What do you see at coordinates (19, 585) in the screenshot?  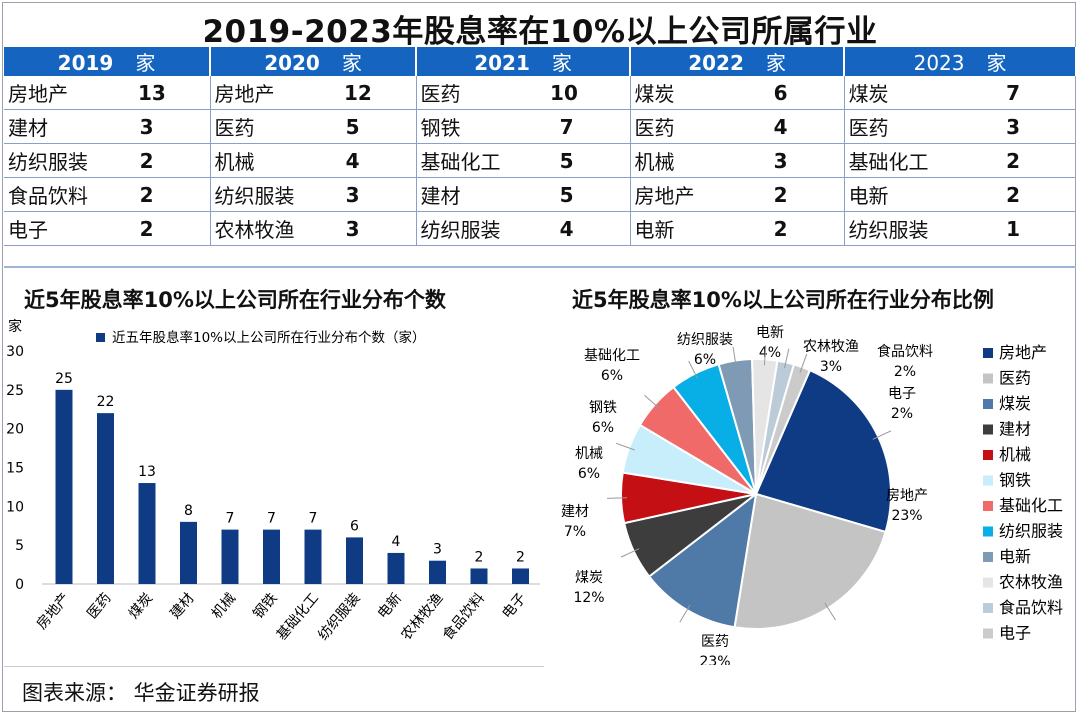 I see `y-tick-label: 0` at bounding box center [19, 585].